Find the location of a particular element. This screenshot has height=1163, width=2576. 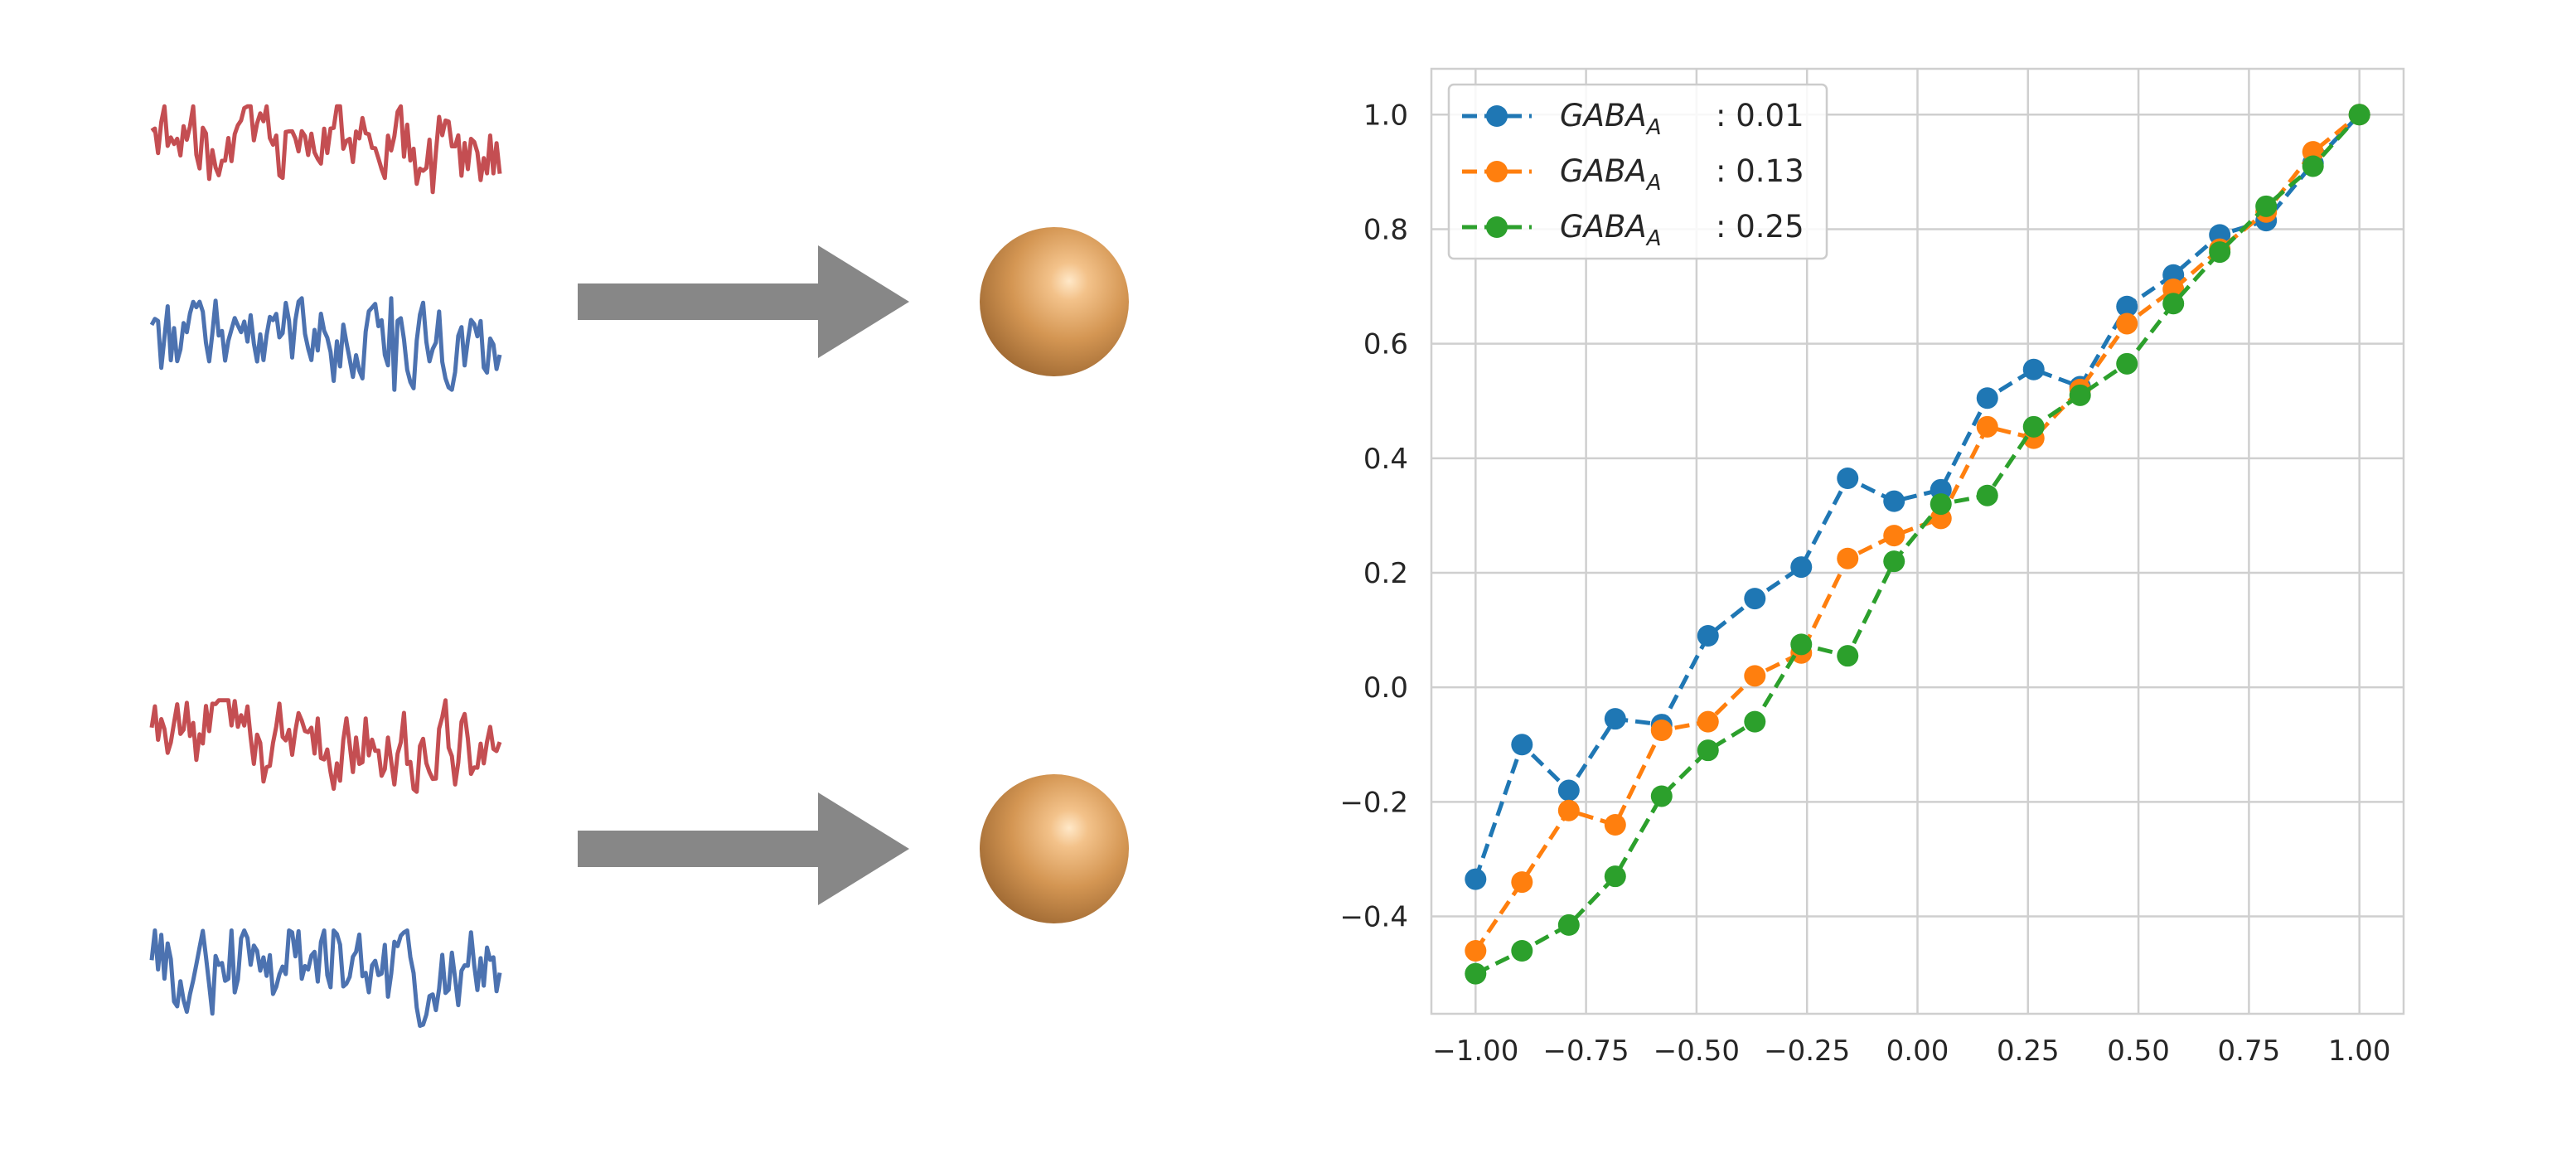

x-tick-label: −0.25 is located at coordinates (1807, 1051).